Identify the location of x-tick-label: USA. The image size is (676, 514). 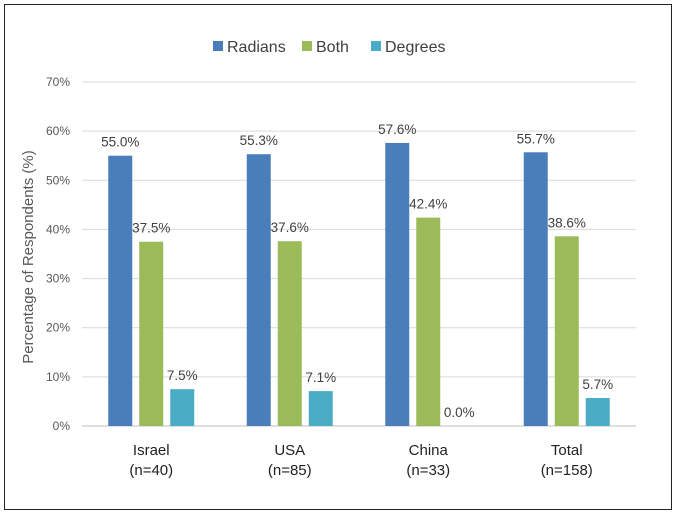
(289, 450).